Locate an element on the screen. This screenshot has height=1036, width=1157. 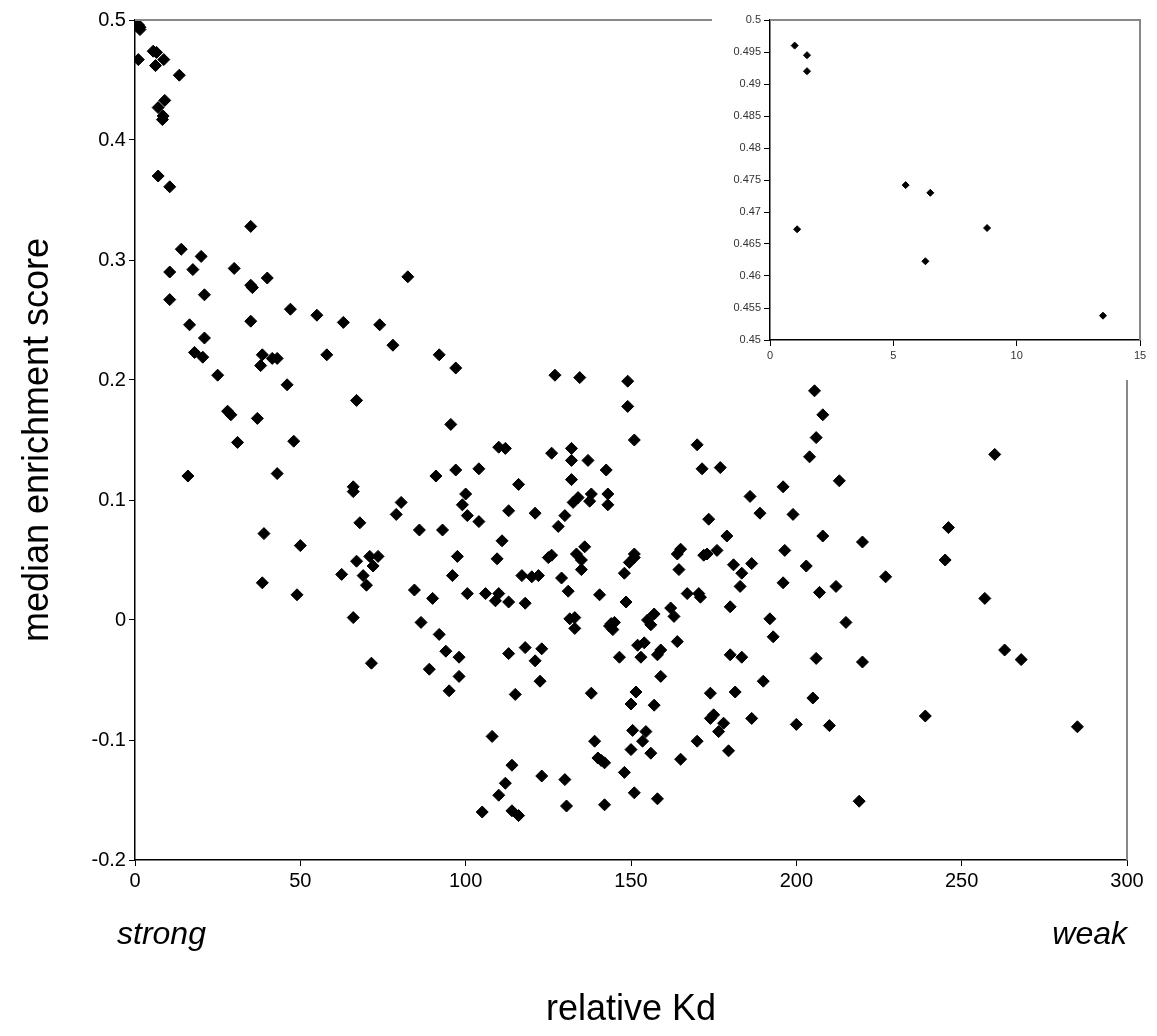
y-tick-label: 0.49 is located at coordinates (750, 83).